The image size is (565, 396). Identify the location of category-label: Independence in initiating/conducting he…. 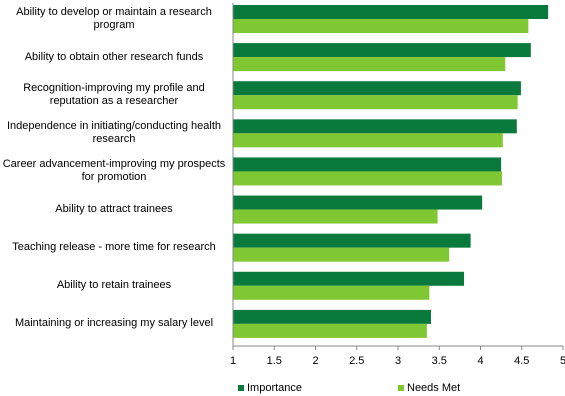
(114, 133).